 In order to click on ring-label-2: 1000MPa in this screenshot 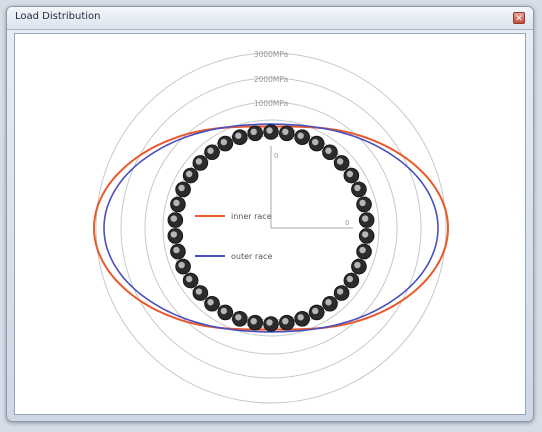, I will do `click(271, 103)`.